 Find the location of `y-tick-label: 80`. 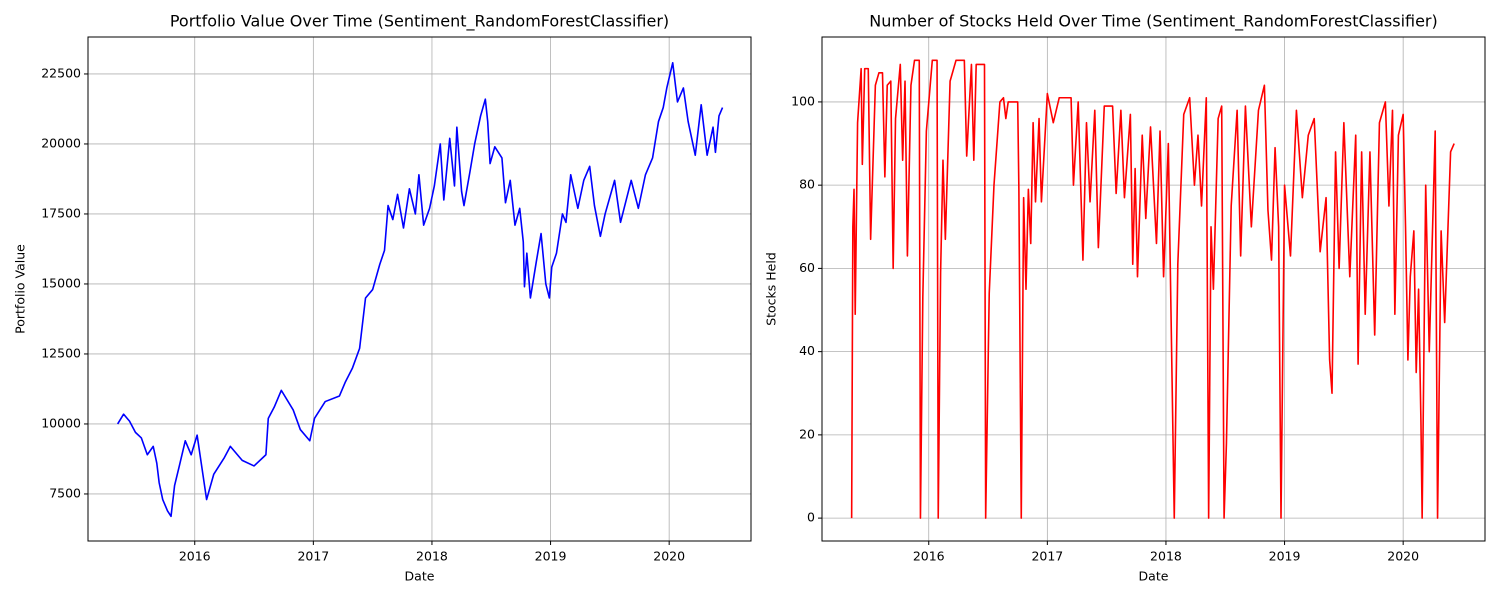

y-tick-label: 80 is located at coordinates (807, 184).